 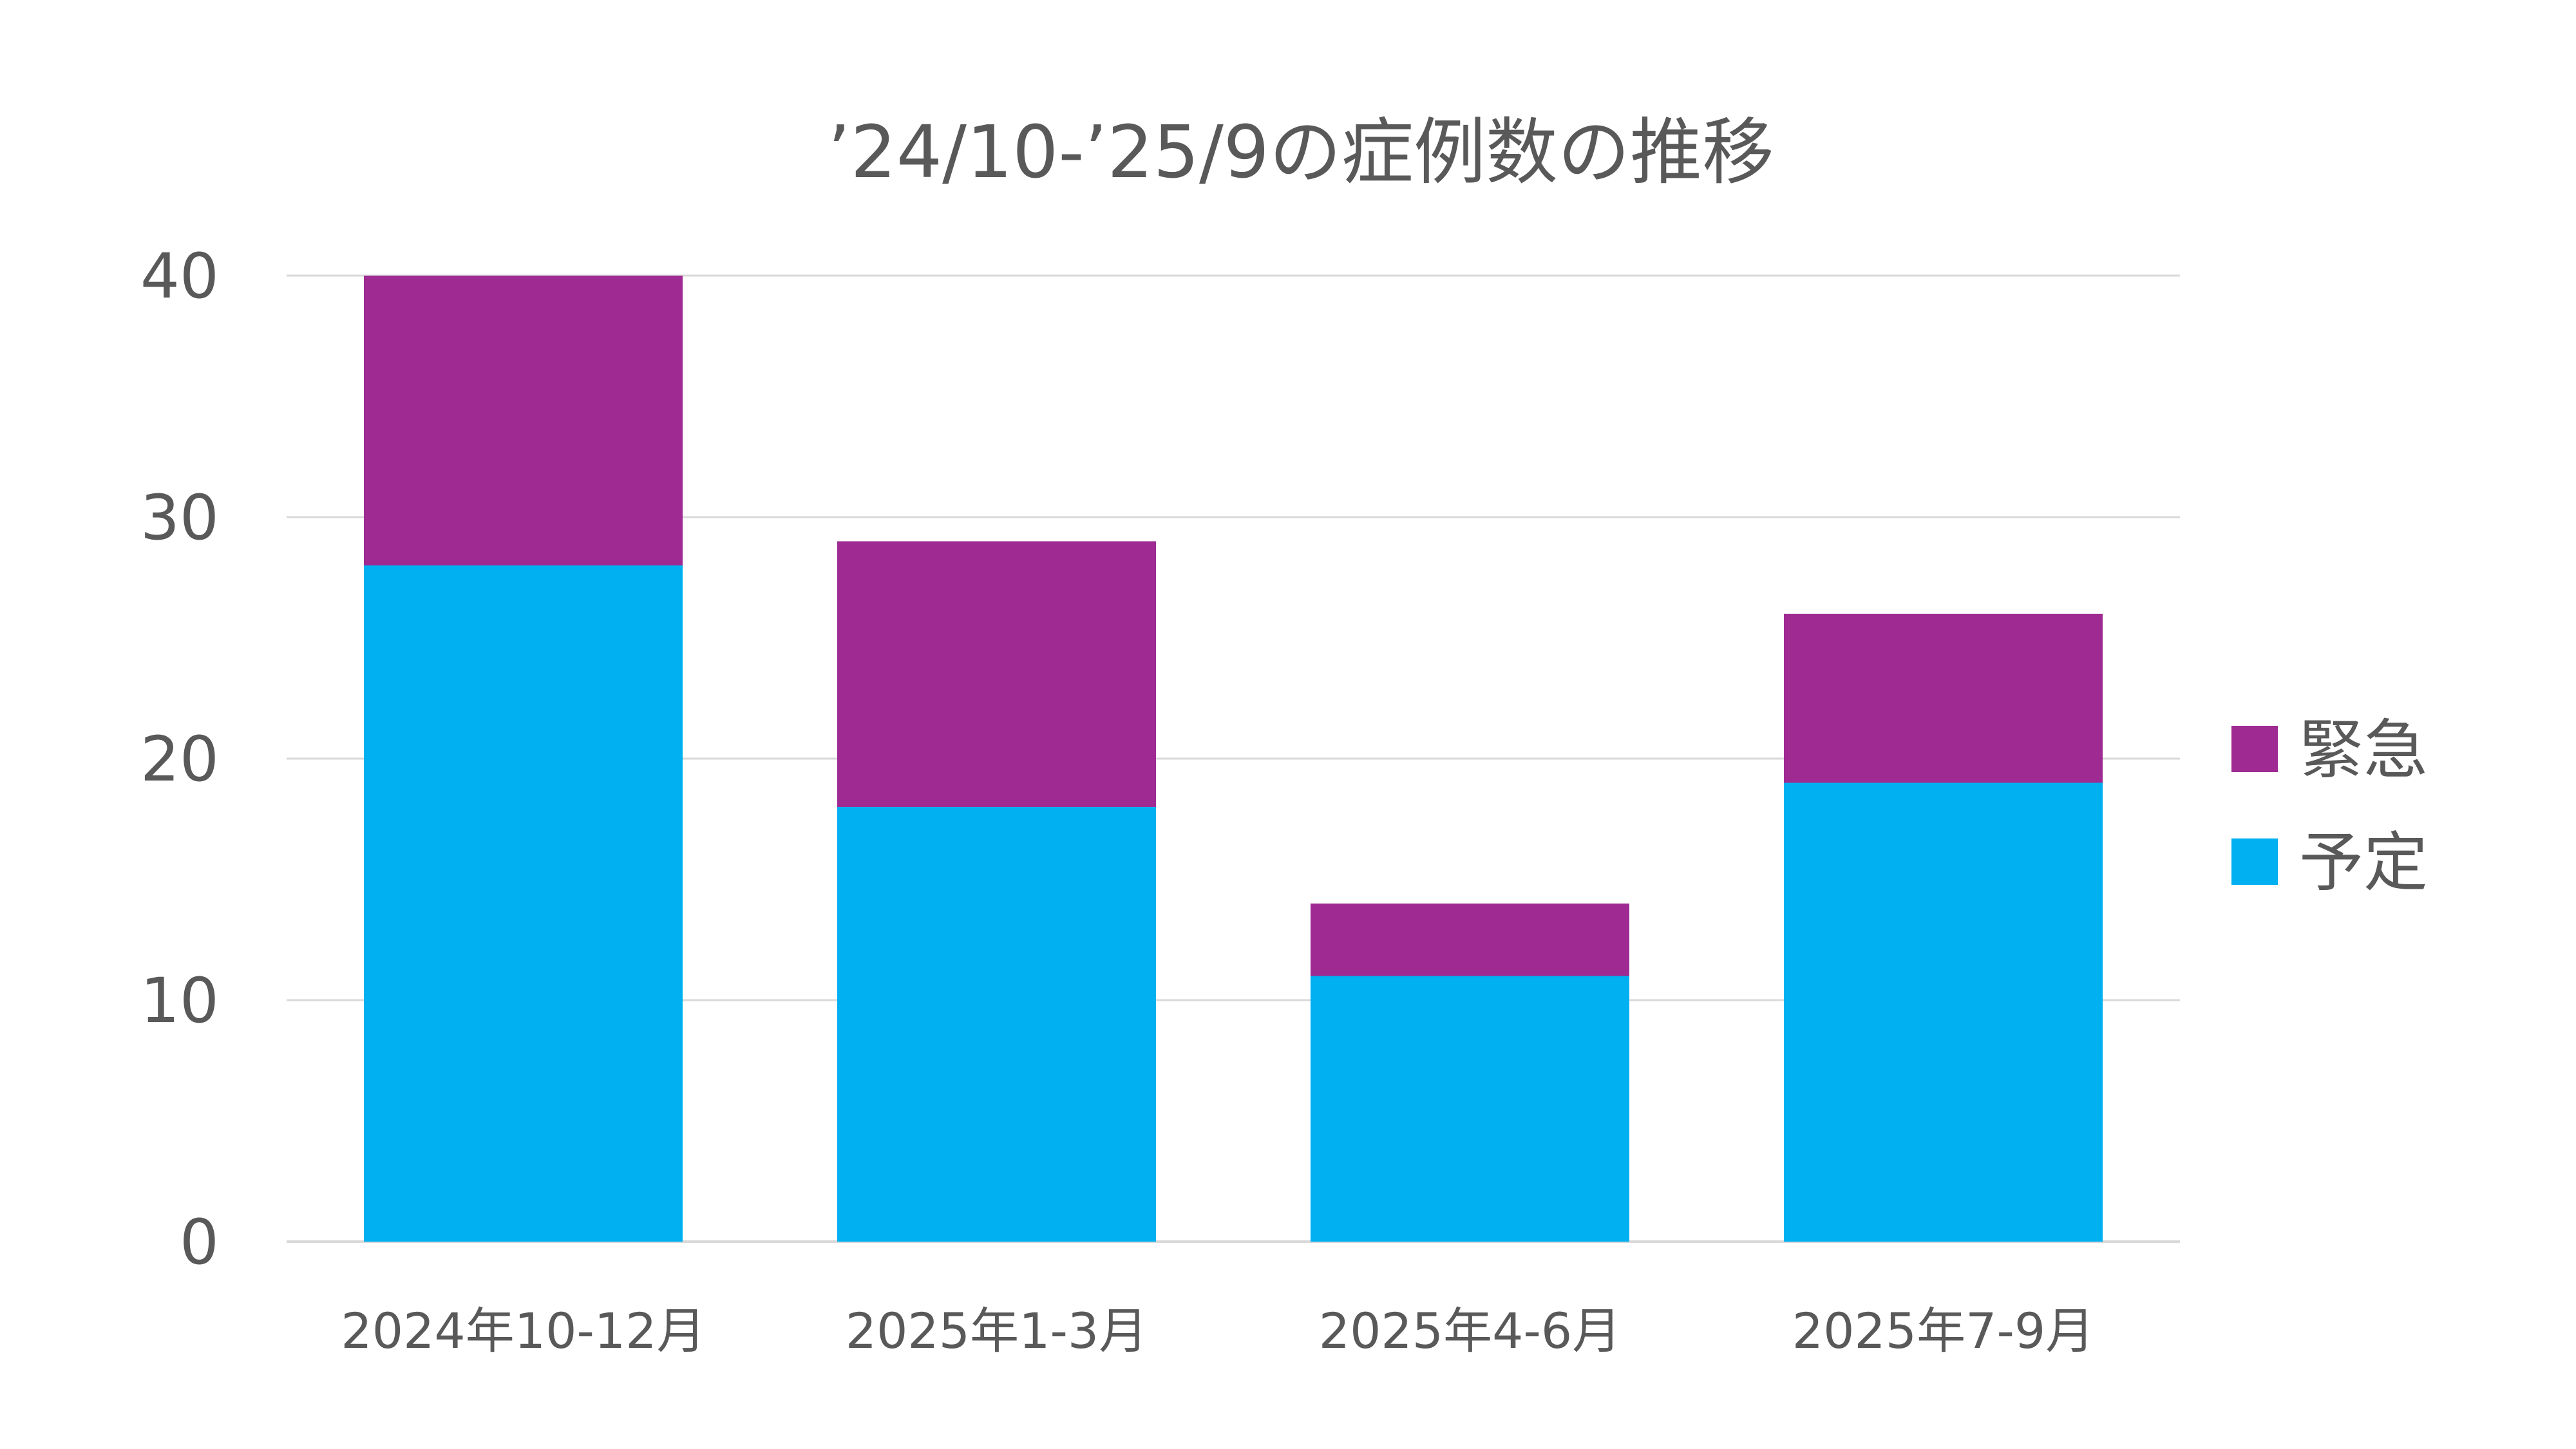 What do you see at coordinates (179, 276) in the screenshot?
I see `y-tick-label: 40` at bounding box center [179, 276].